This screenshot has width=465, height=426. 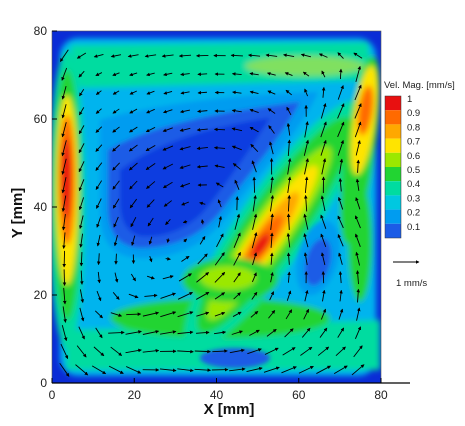 I want to click on colorbar-tick-label: 0.7, so click(x=413, y=142).